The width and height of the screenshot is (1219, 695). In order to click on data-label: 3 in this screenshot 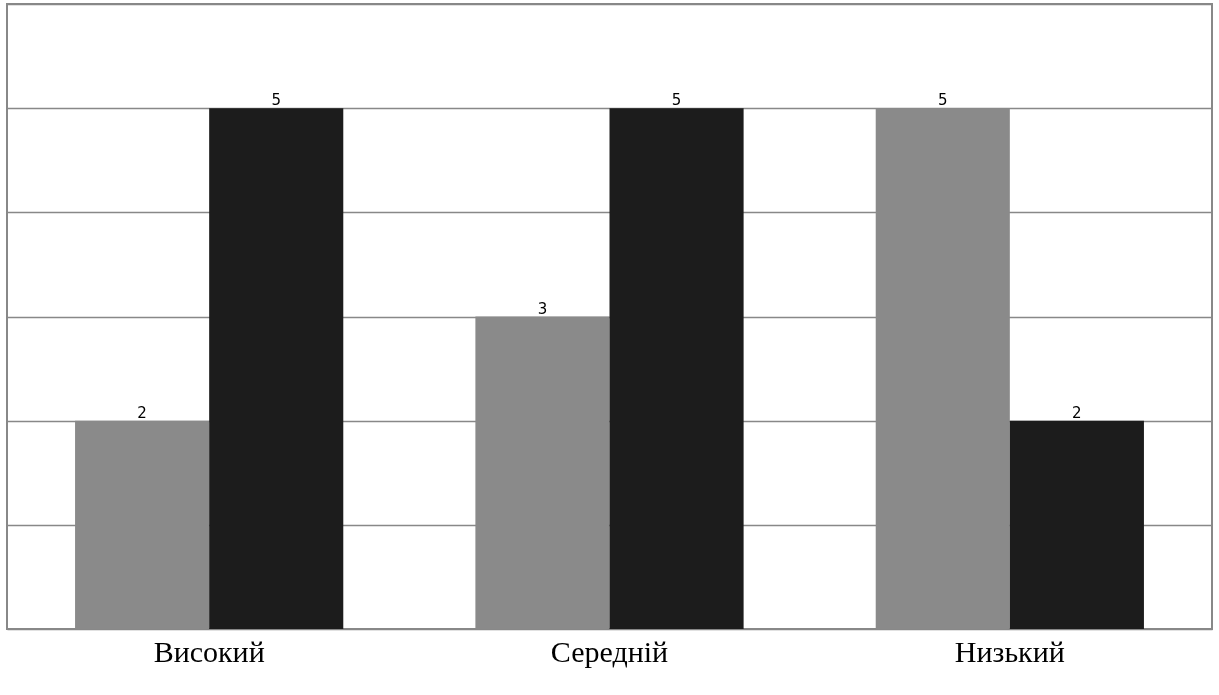, I will do `click(542, 308)`.